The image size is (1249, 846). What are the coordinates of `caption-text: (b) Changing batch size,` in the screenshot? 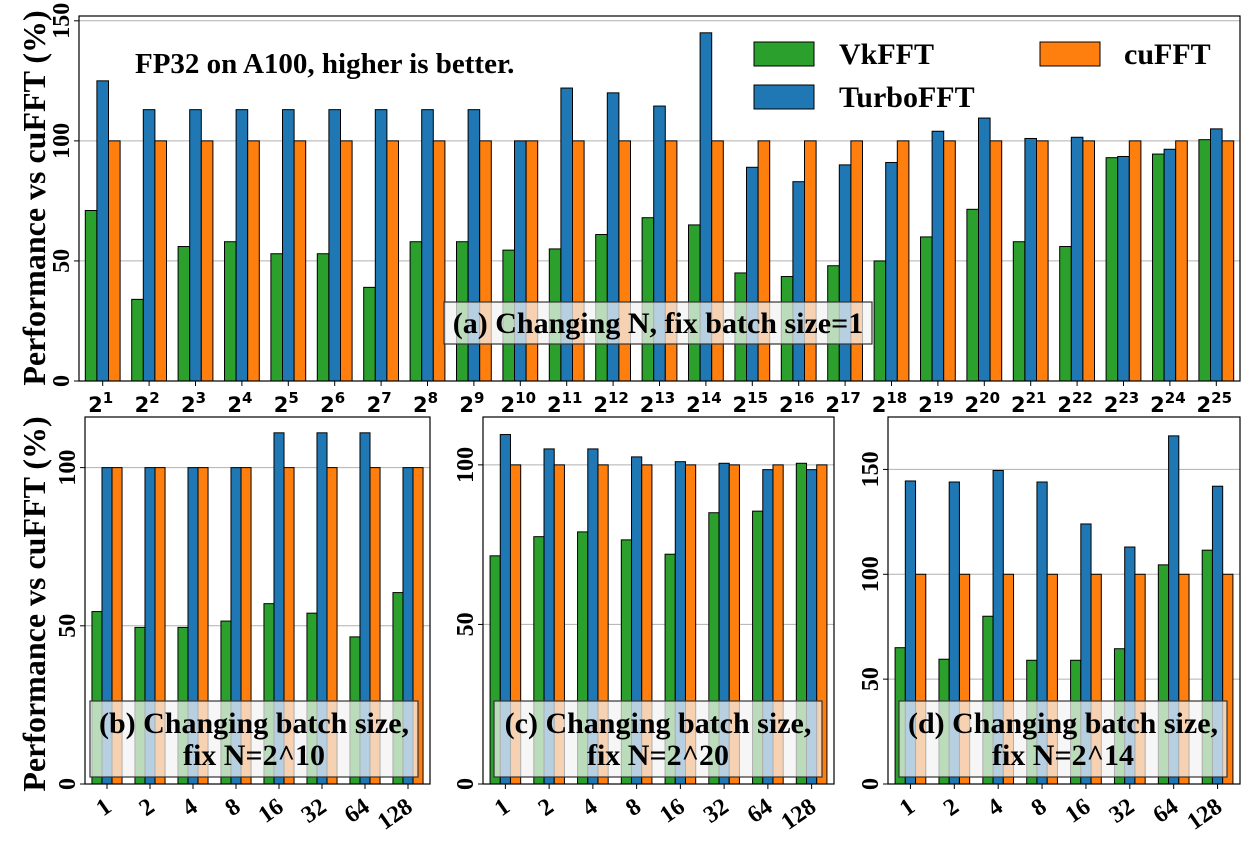 It's located at (254, 723).